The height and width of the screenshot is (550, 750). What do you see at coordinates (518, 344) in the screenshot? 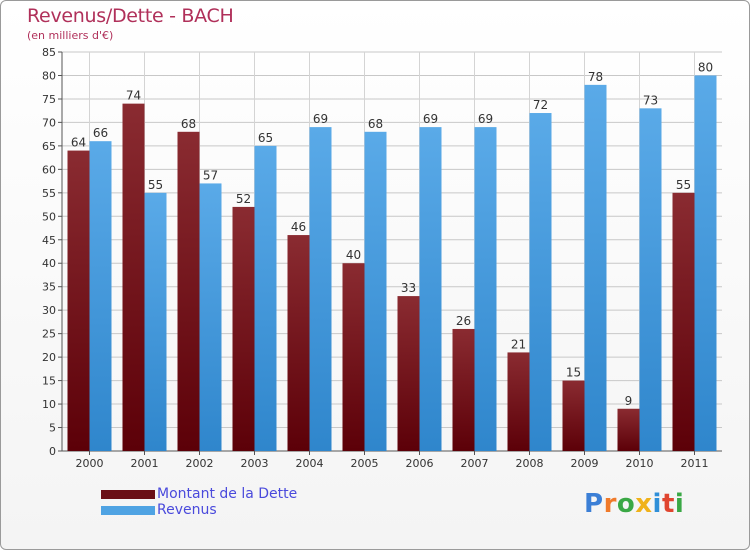
I see `data-label-dette-2008: 21` at bounding box center [518, 344].